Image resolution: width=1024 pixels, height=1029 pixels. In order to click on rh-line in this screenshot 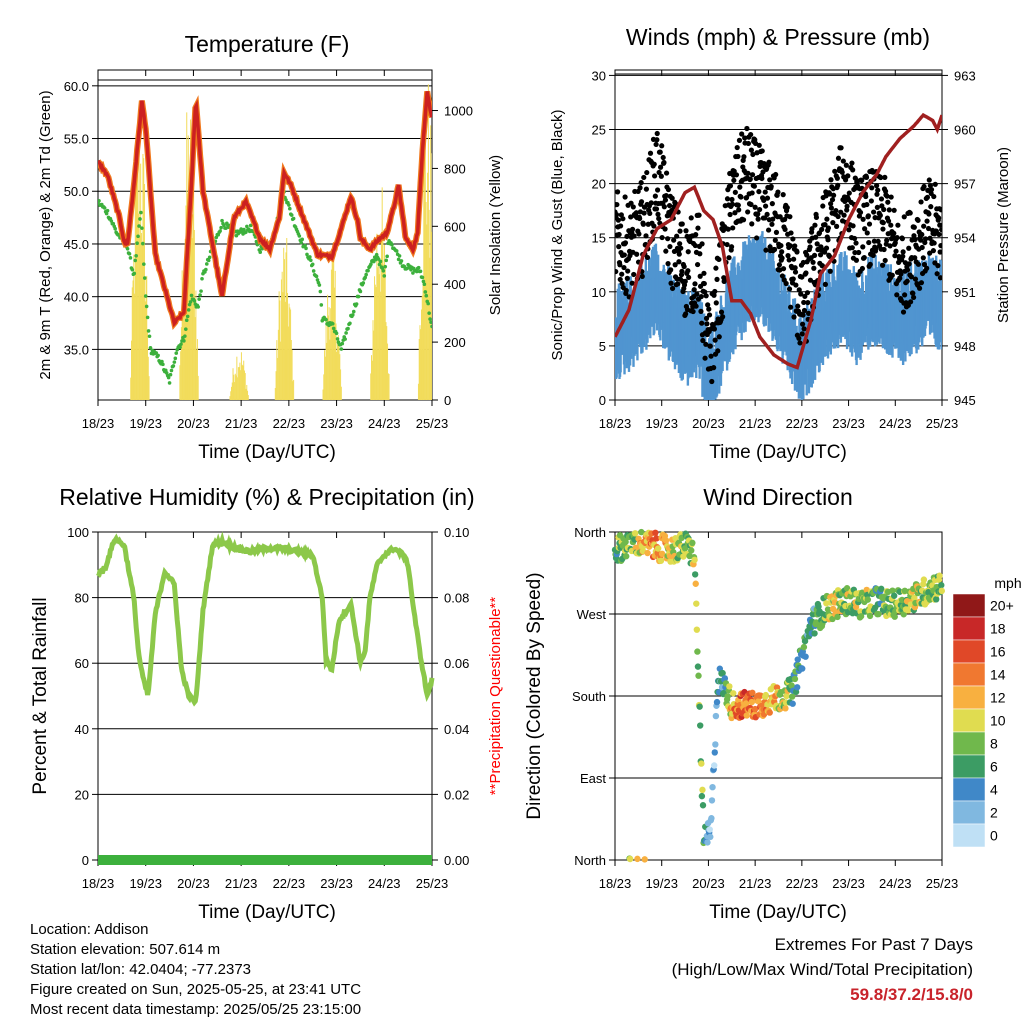, I will do `click(265, 619)`.